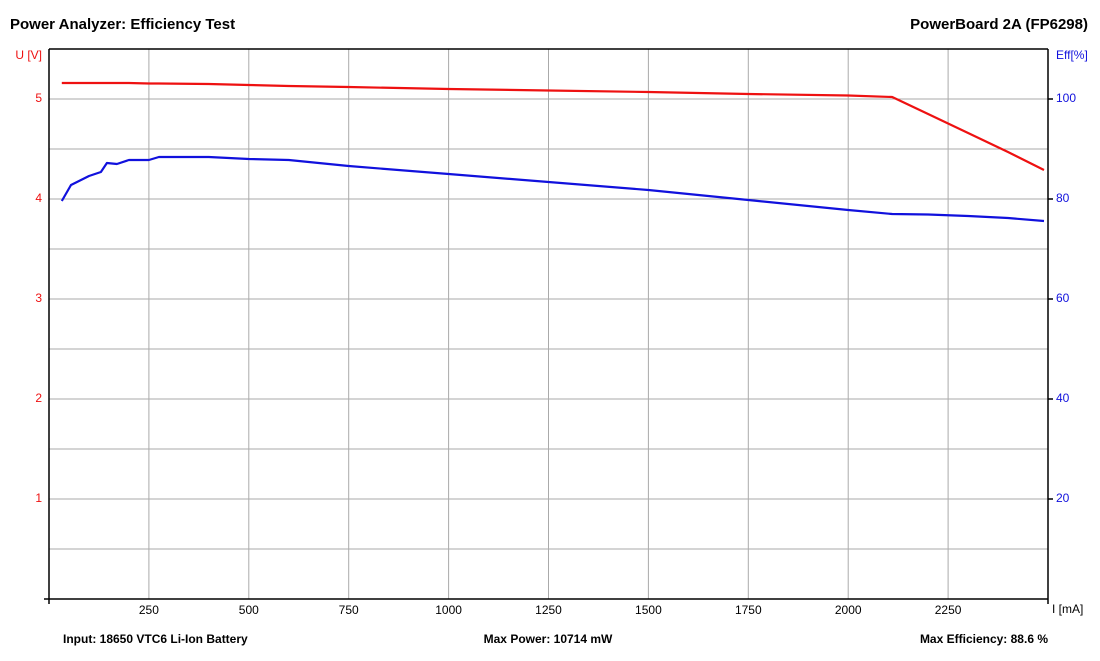 The image size is (1100, 661). What do you see at coordinates (38, 98) in the screenshot?
I see `y-tick-label: 5` at bounding box center [38, 98].